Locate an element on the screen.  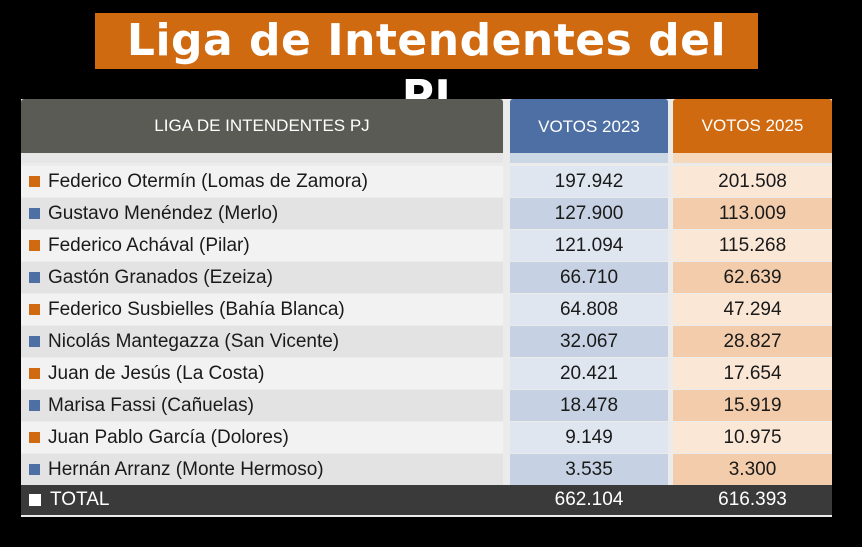
mayor-name-cell: Gustavo Menéndez (Merlo) is located at coordinates (262, 213).